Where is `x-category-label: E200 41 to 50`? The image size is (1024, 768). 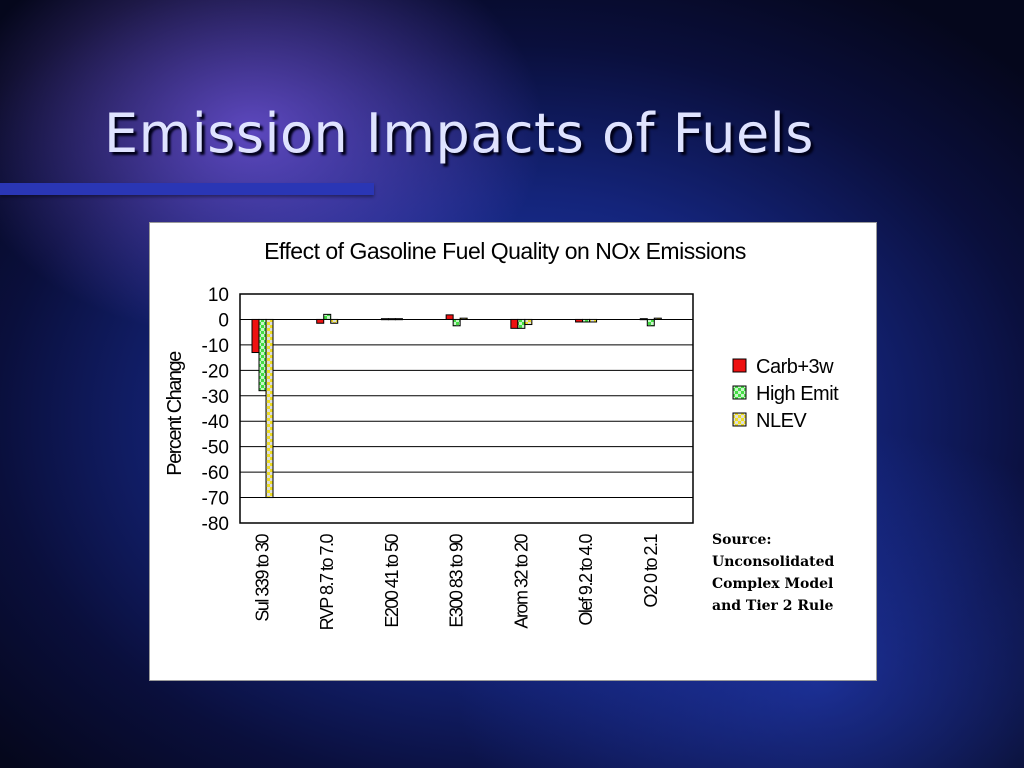 x-category-label: E200 41 to 50 is located at coordinates (392, 581).